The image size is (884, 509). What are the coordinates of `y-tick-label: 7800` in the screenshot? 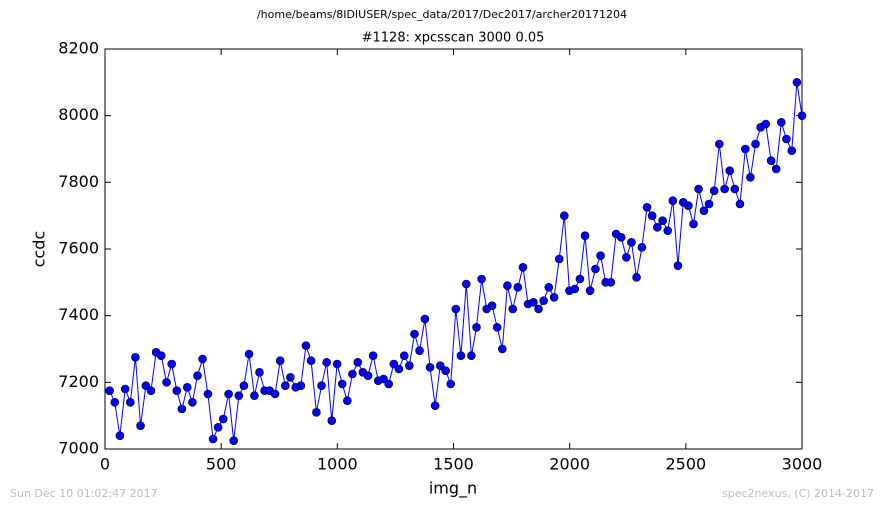 It's located at (78, 181).